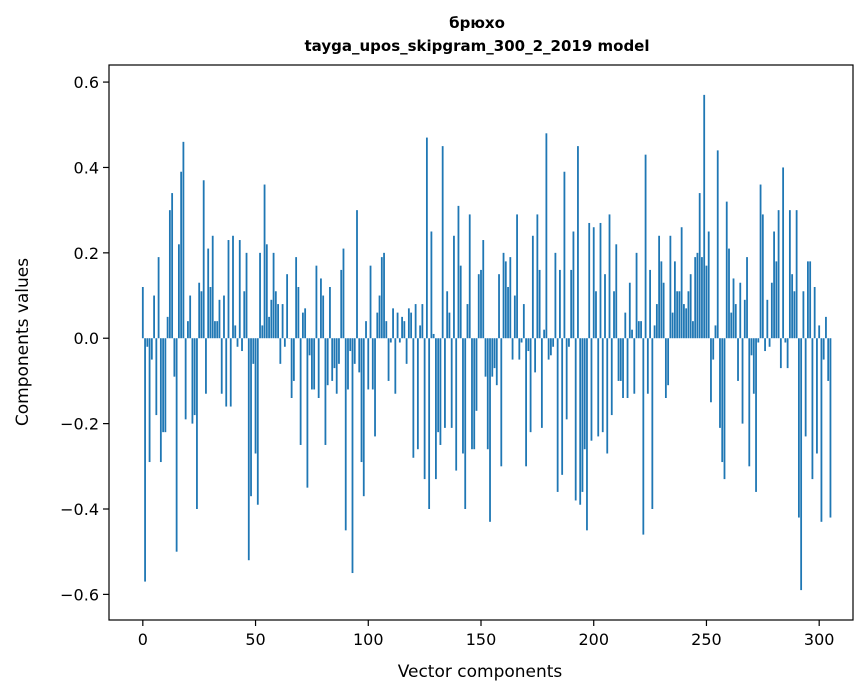 This screenshot has width=867, height=696. Describe the element at coordinates (79, 509) in the screenshot. I see `y-tick-label: −0.4` at that location.